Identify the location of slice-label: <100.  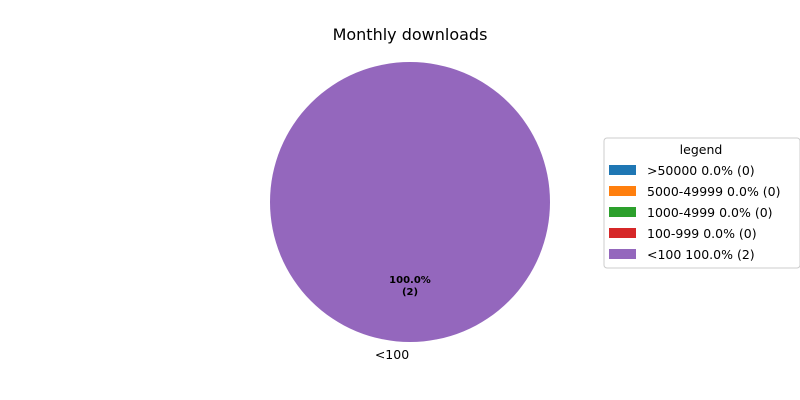
(392, 354).